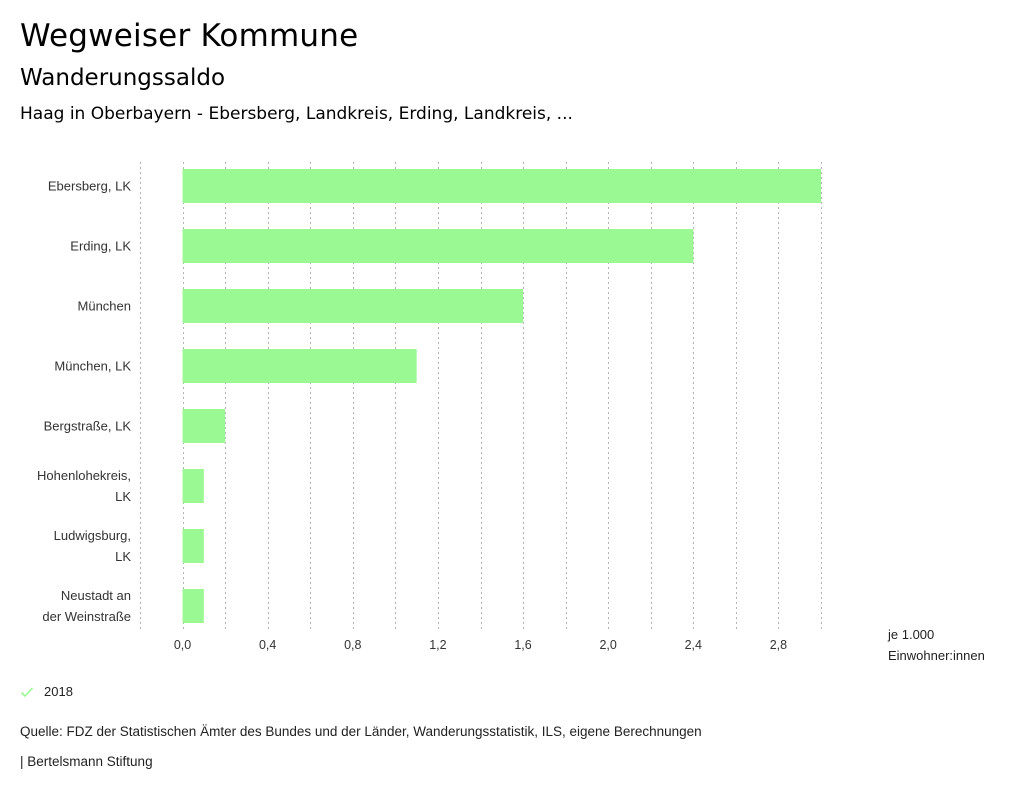  What do you see at coordinates (92, 535) in the screenshot?
I see `category-label: Ludwigsburg,` at bounding box center [92, 535].